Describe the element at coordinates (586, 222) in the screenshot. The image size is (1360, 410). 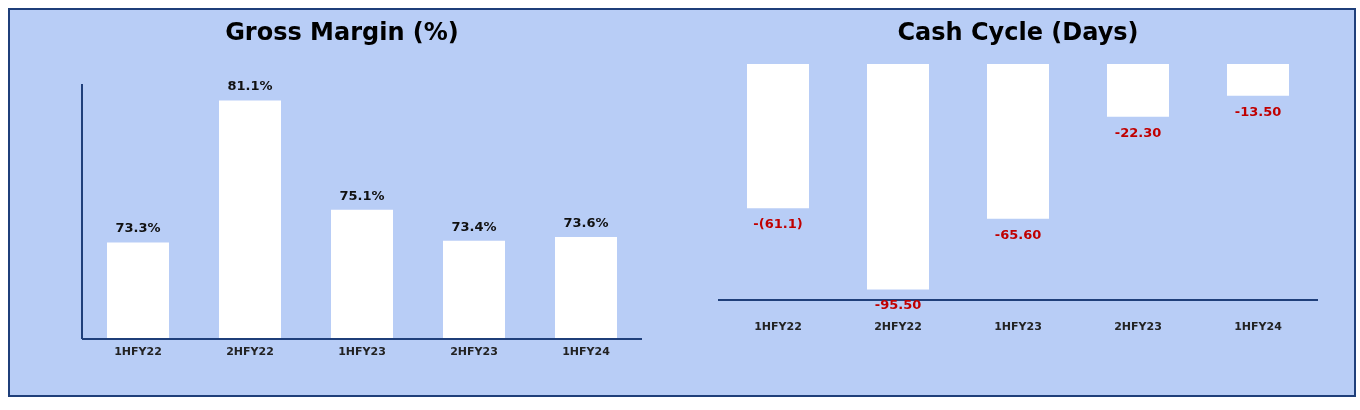
I see `data-label: 73.6%` at that location.